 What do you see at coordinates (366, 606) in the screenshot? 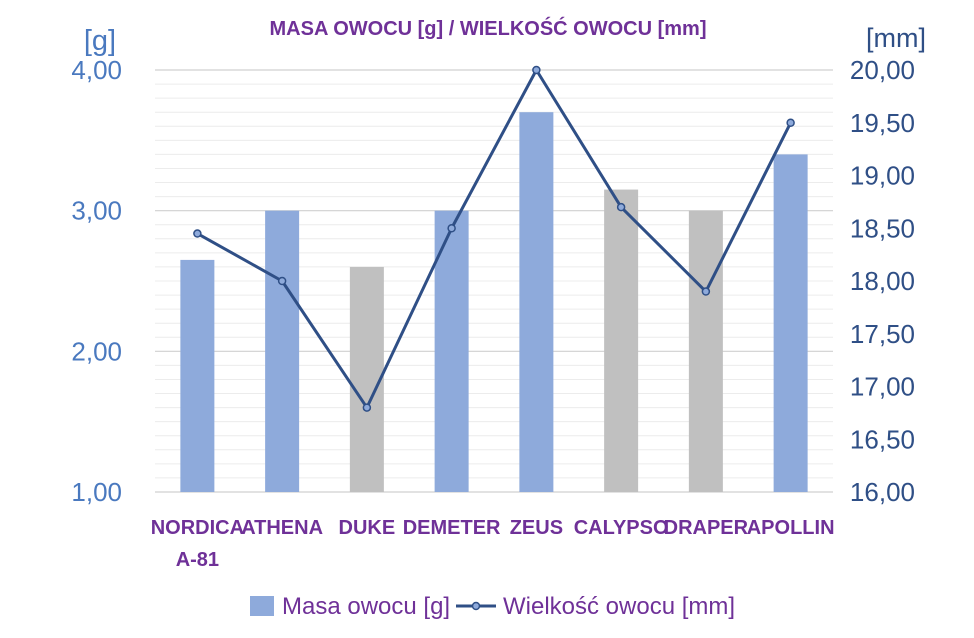
I see `legend-bar-label: Masa owocu [g]` at bounding box center [366, 606].